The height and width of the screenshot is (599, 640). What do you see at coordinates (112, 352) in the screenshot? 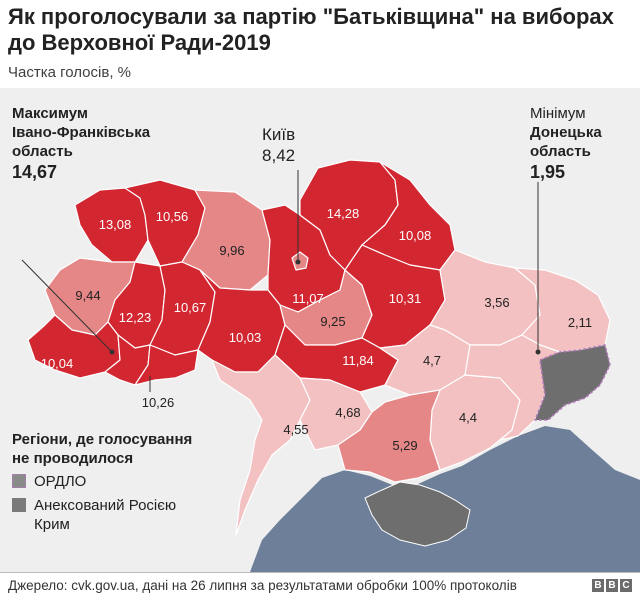
I see `max-callout-dot` at bounding box center [112, 352].